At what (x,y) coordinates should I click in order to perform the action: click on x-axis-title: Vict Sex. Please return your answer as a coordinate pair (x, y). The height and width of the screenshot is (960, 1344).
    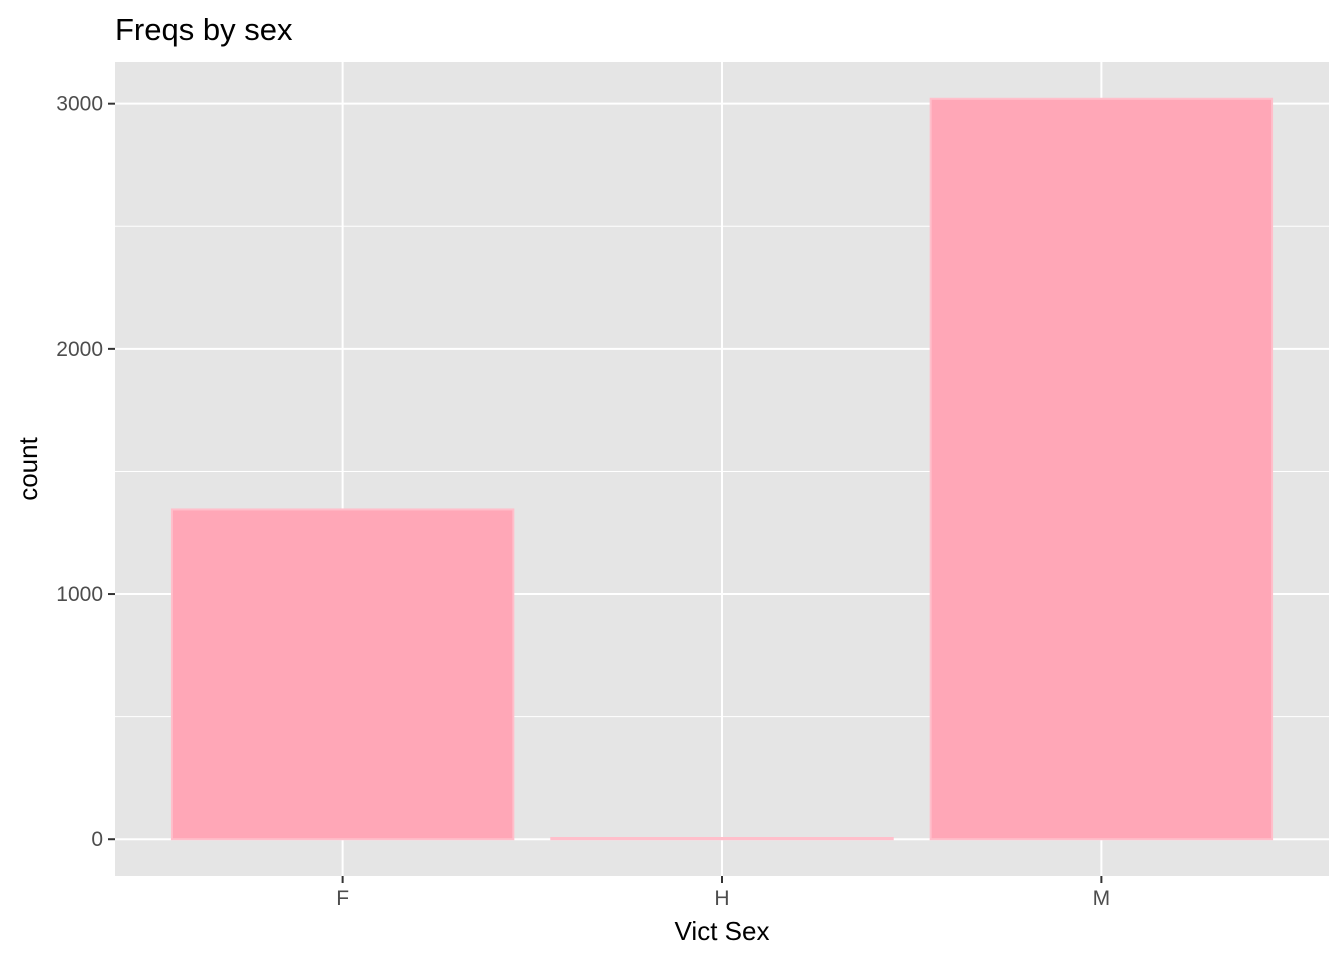
    Looking at the image, I should click on (722, 931).